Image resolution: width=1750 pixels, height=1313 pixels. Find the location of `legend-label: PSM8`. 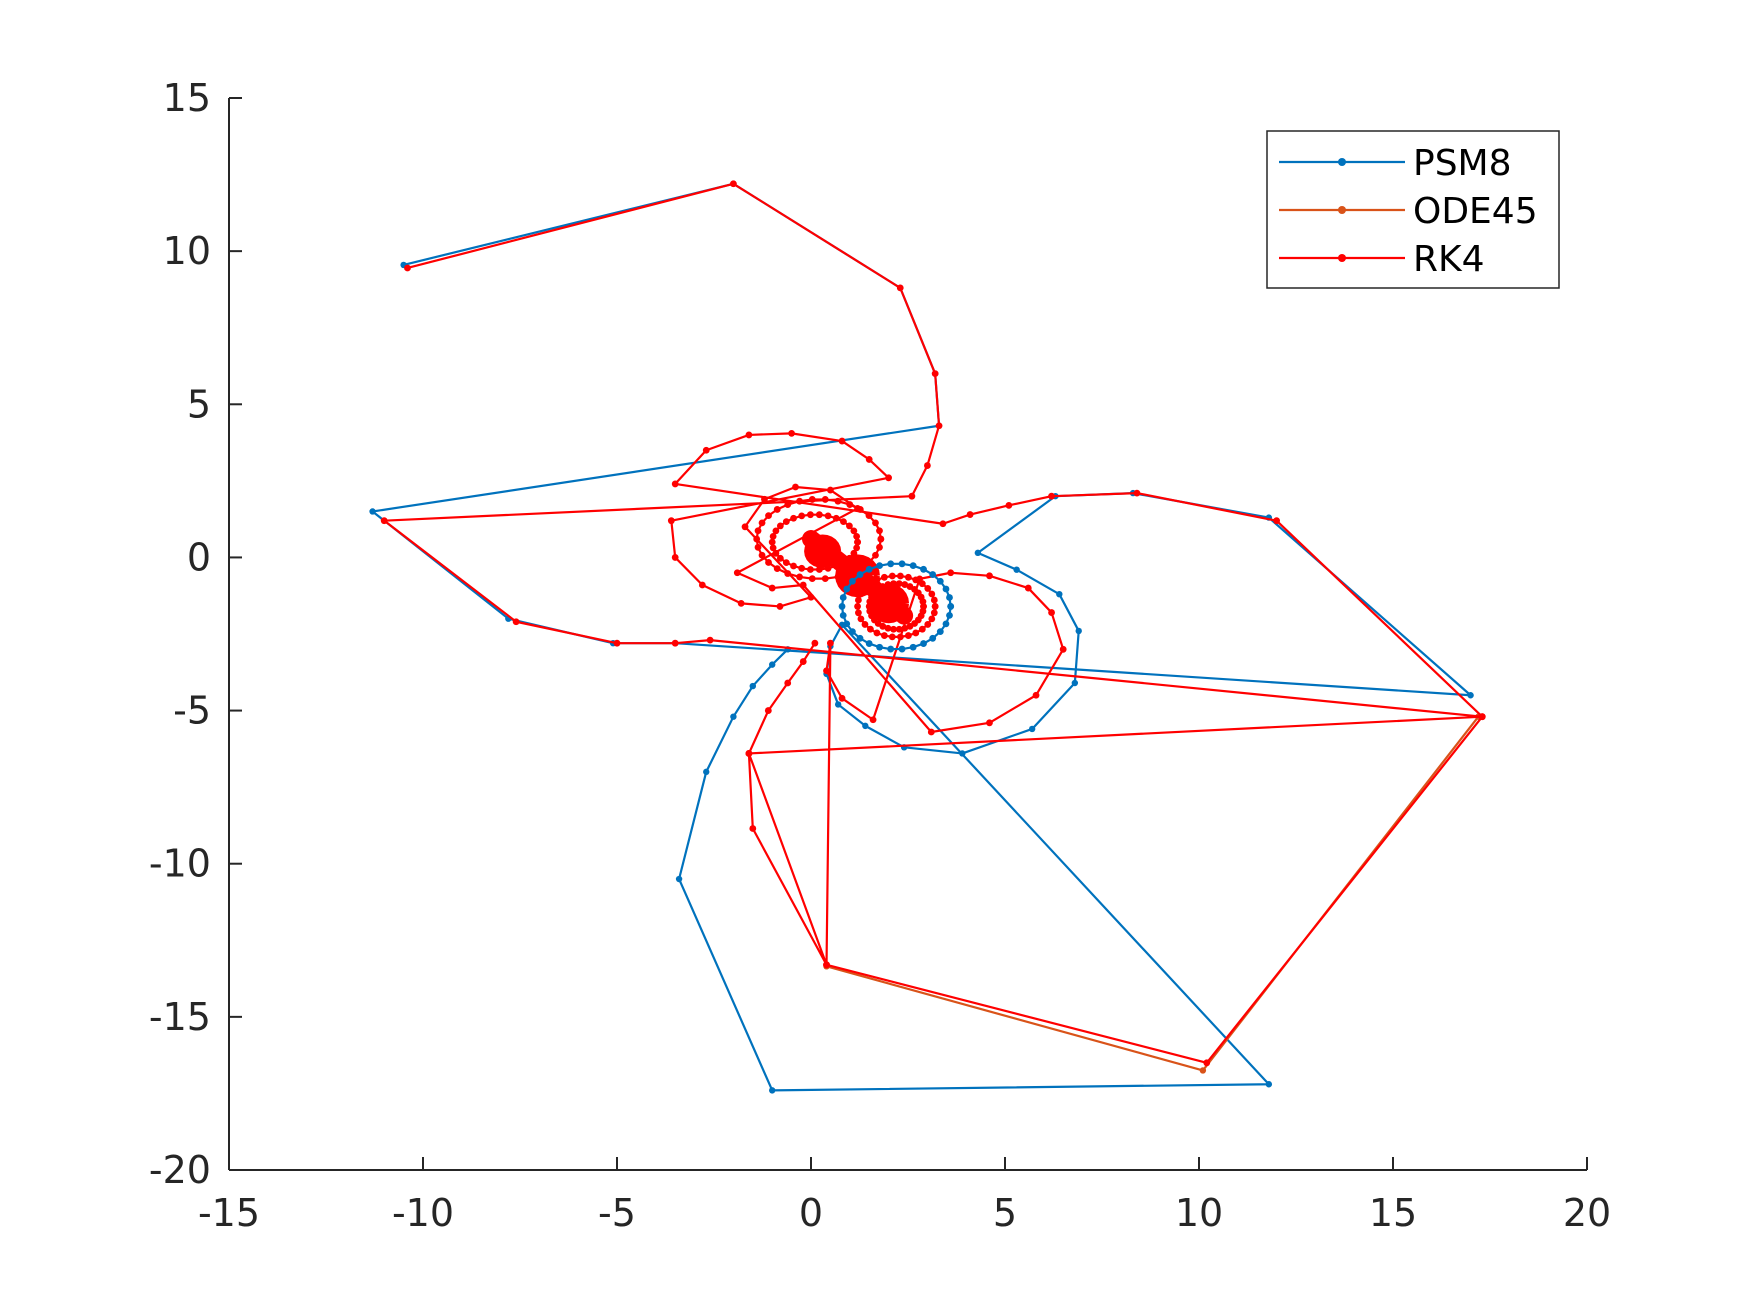

legend-label: PSM8 is located at coordinates (1462, 163).